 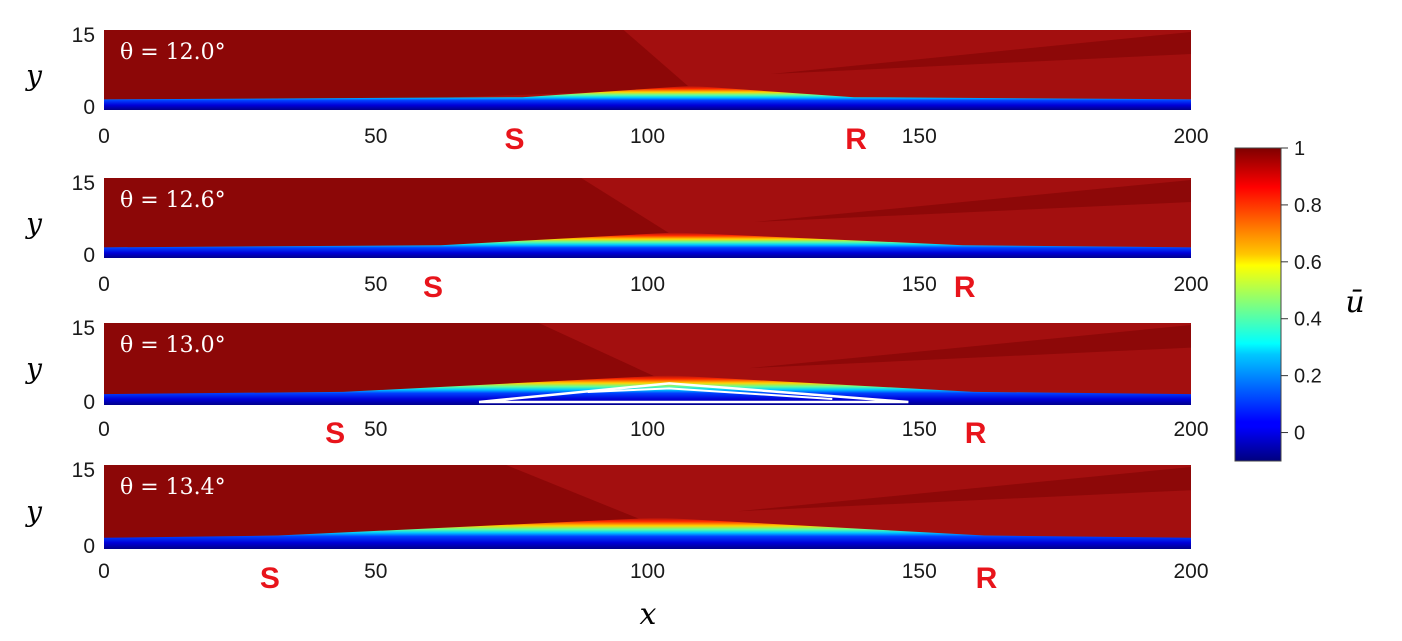 I want to click on colorbar-tick-label: 0.4, so click(x=1308, y=320).